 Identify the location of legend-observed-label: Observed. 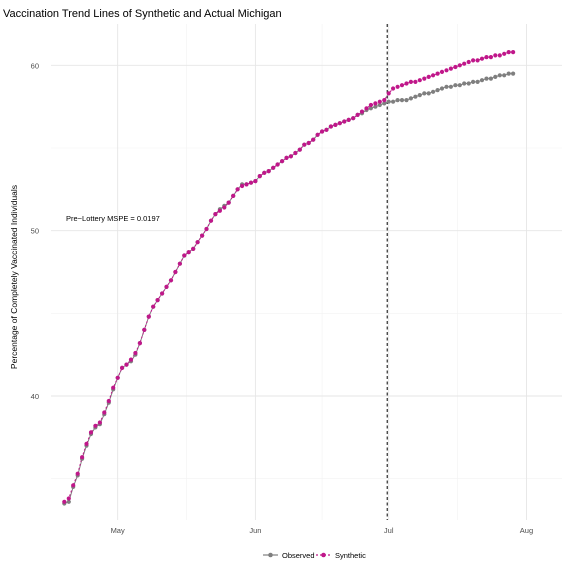
(298, 555).